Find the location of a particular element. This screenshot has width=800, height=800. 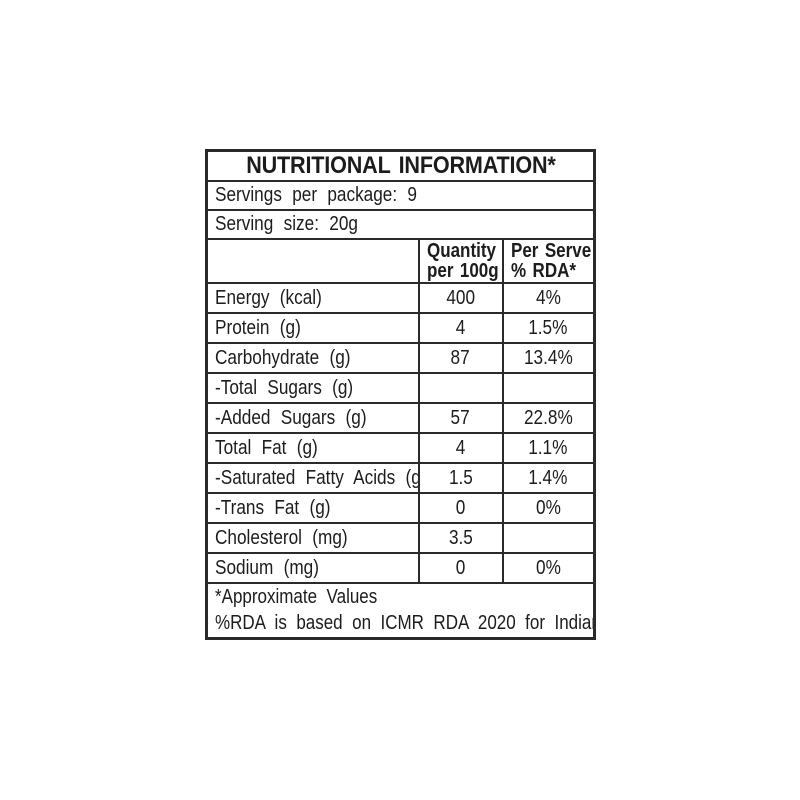

quantity-value: 3.5 is located at coordinates (460, 538).